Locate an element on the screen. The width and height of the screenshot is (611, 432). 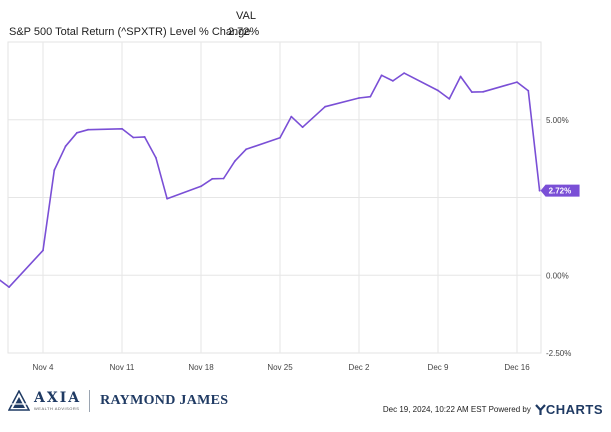
end-value-label: 2.72% is located at coordinates (560, 191).